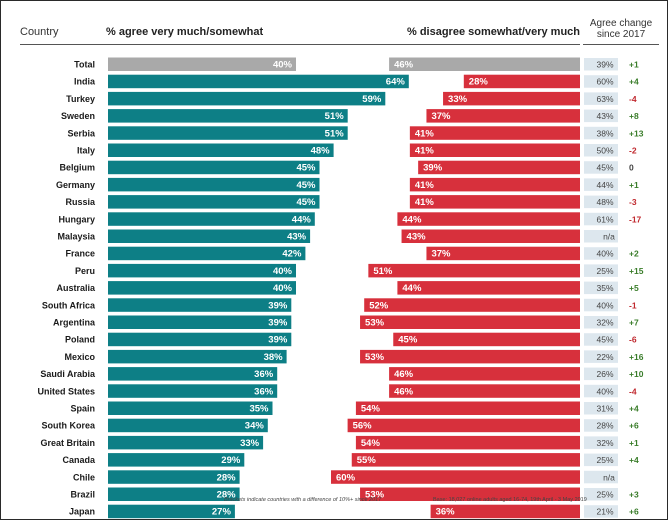 The height and width of the screenshot is (520, 668). I want to click on country-label-chile: Chile, so click(84, 477).